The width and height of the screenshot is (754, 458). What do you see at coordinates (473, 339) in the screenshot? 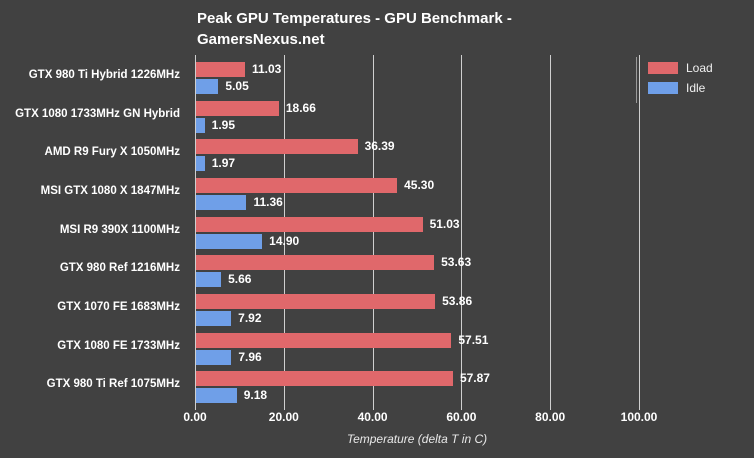
I see `bar-value-label-load-7: 57.51` at bounding box center [473, 339].